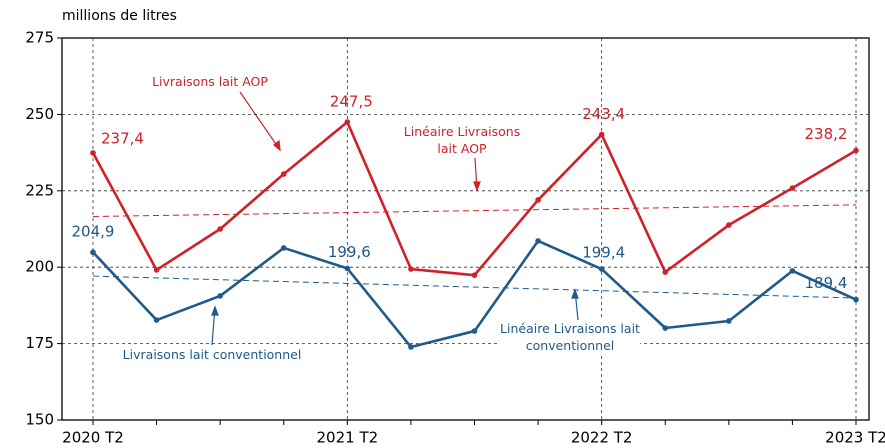 Image resolution: width=885 pixels, height=448 pixels. What do you see at coordinates (39, 343) in the screenshot?
I see `y-tick-label: 175` at bounding box center [39, 343].